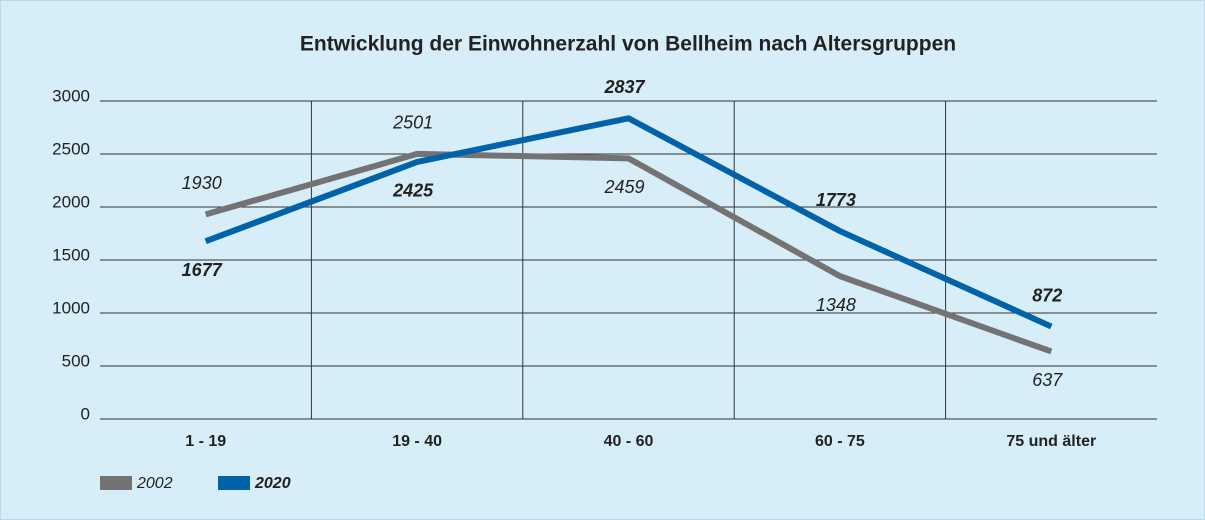  I want to click on data-label: 1677, so click(202, 270).